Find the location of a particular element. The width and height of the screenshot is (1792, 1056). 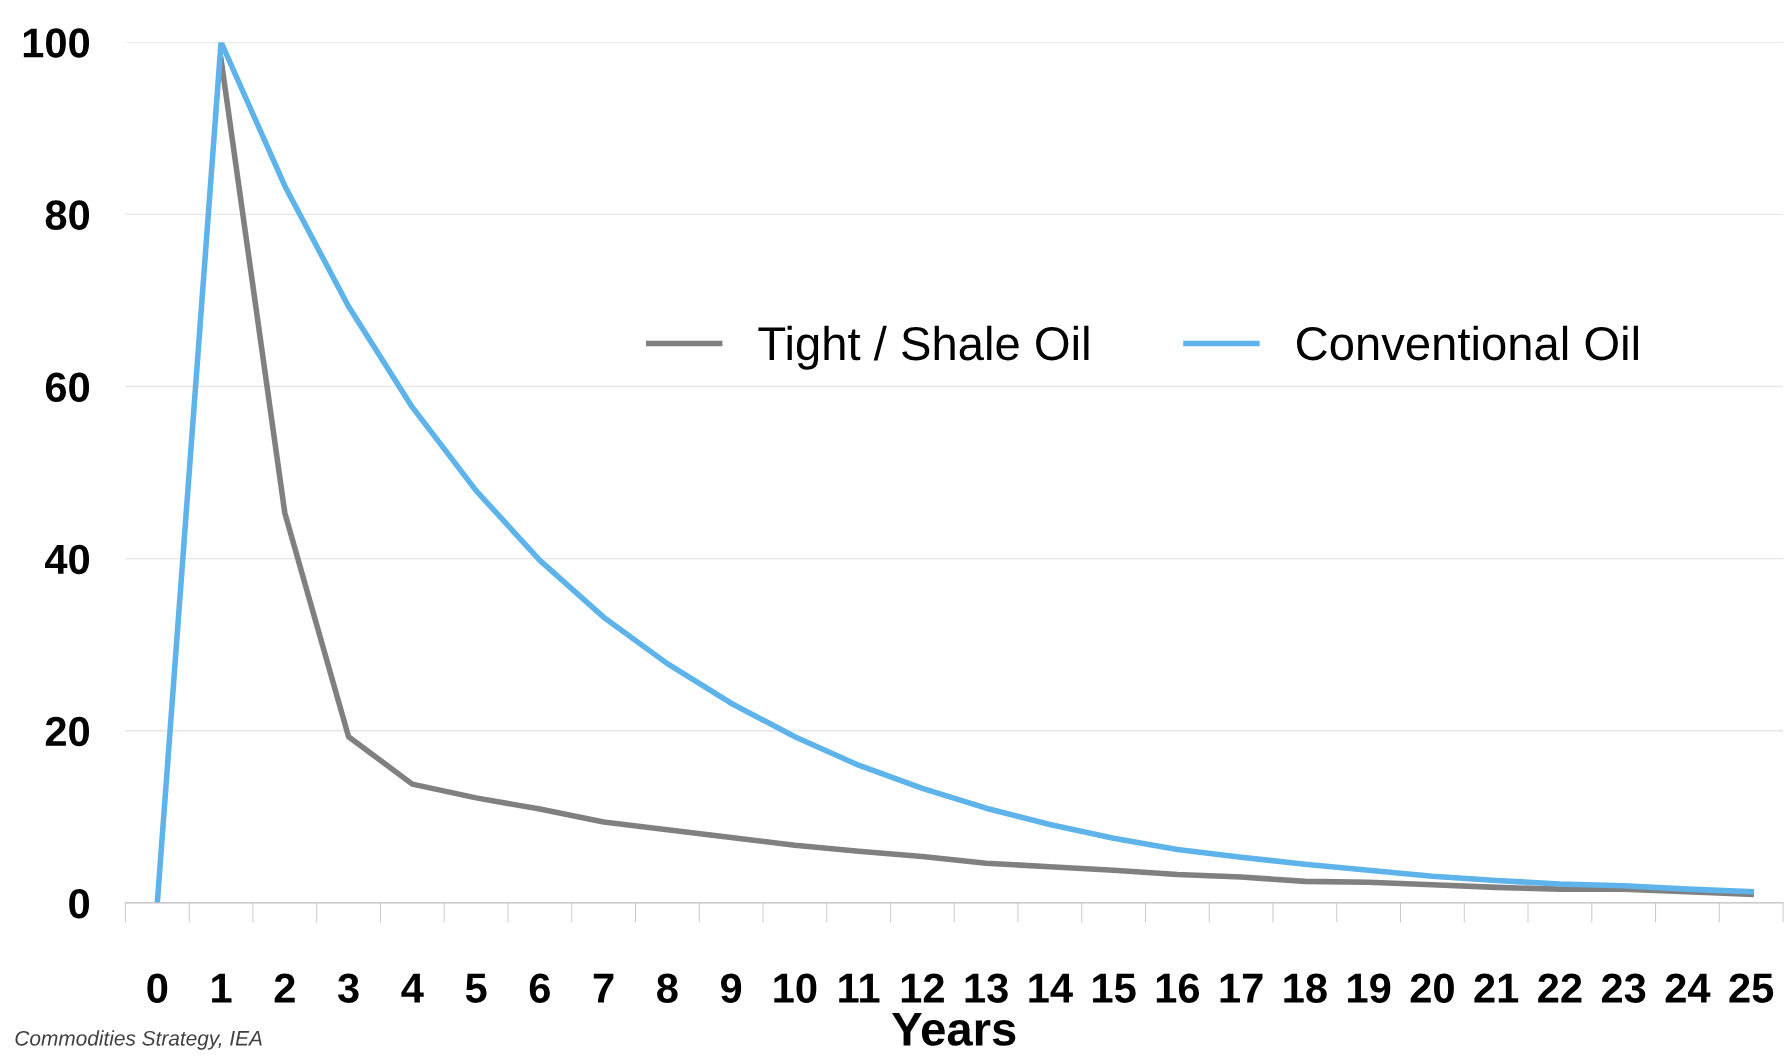

x-tick-label: 17 is located at coordinates (1241, 988).